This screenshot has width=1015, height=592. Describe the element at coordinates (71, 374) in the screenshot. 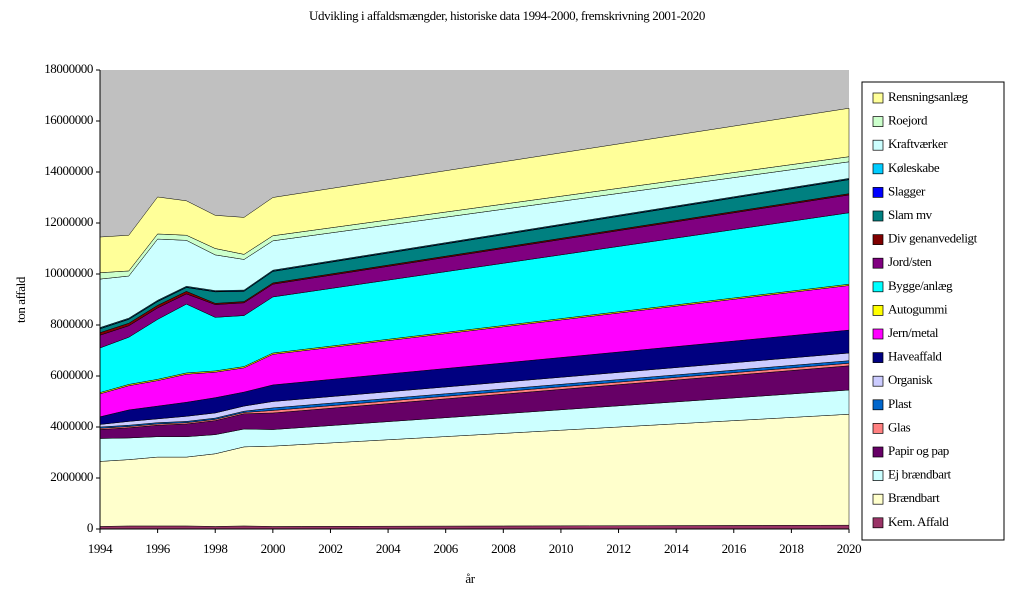

I see `y-tick-label: 6000000` at that location.